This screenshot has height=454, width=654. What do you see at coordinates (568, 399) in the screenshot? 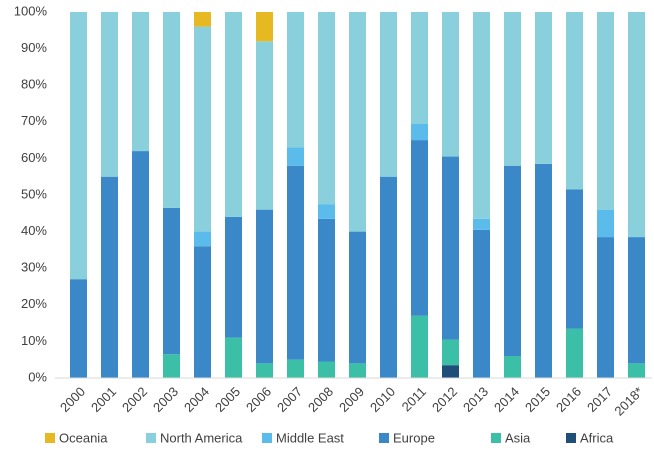
I see `x-tick-label: 2016` at bounding box center [568, 399].